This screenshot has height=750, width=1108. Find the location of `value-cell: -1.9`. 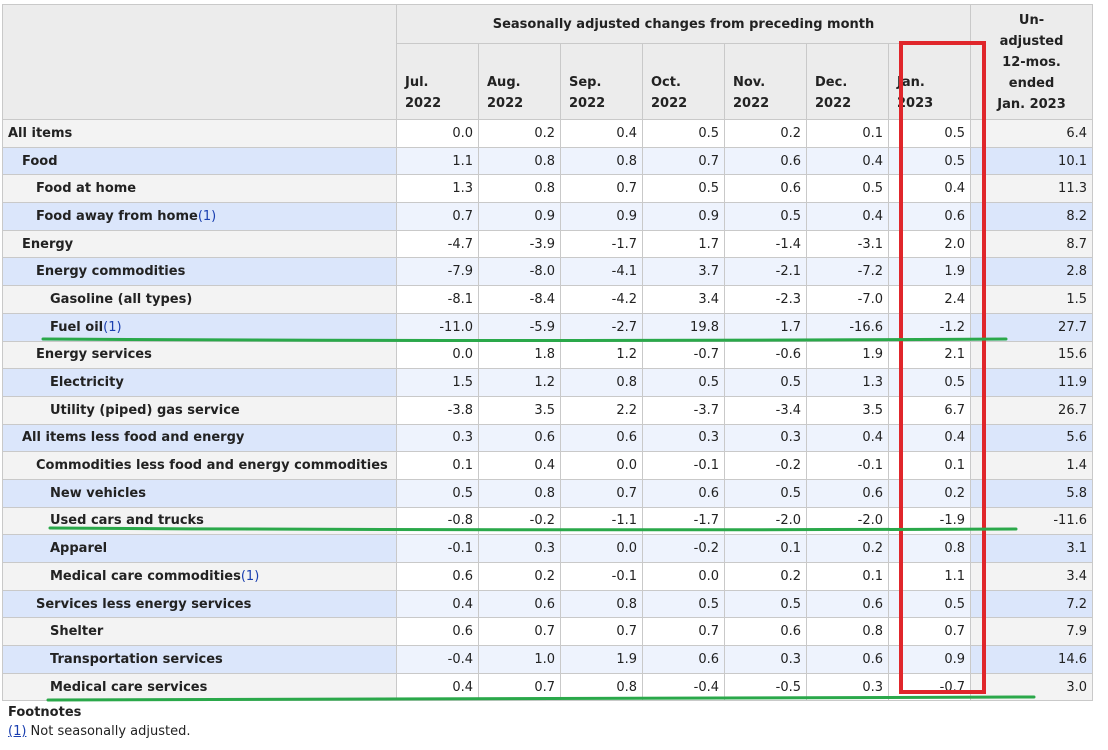

value-cell: -1.9 is located at coordinates (929, 521).